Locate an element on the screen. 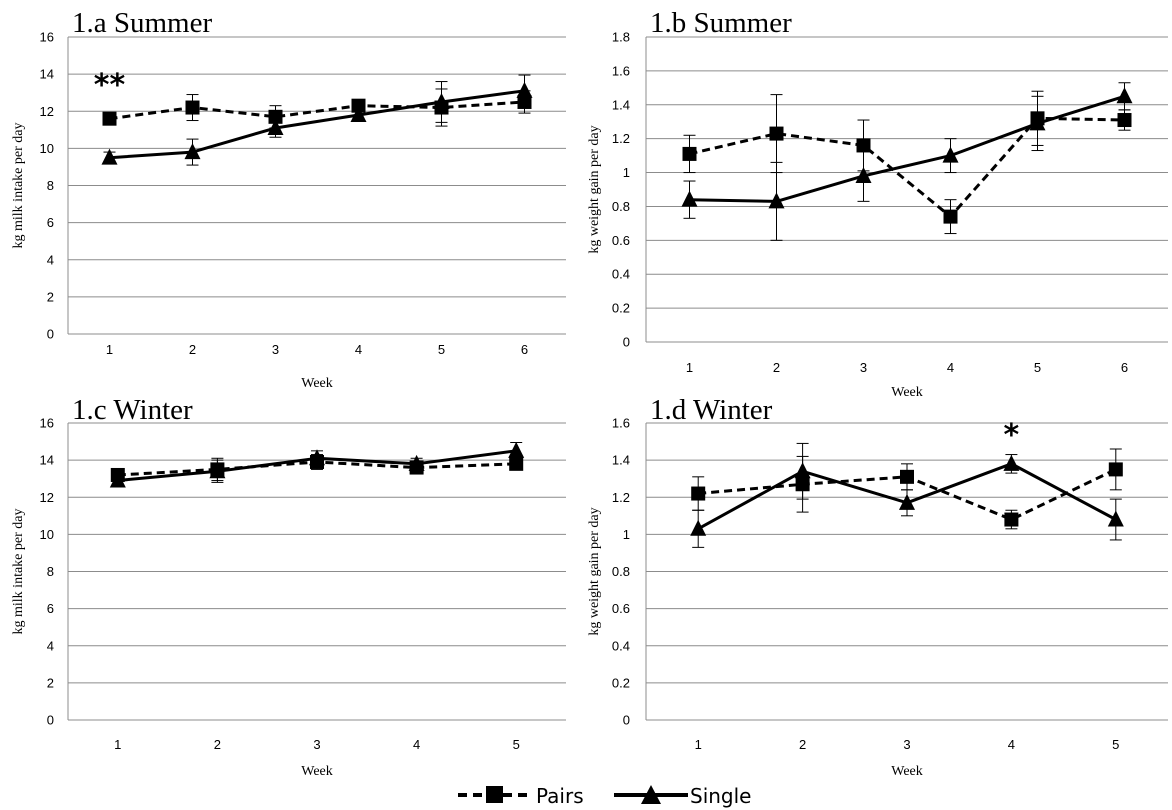 This screenshot has width=1172, height=810. legend-single-marker is located at coordinates (651, 794).